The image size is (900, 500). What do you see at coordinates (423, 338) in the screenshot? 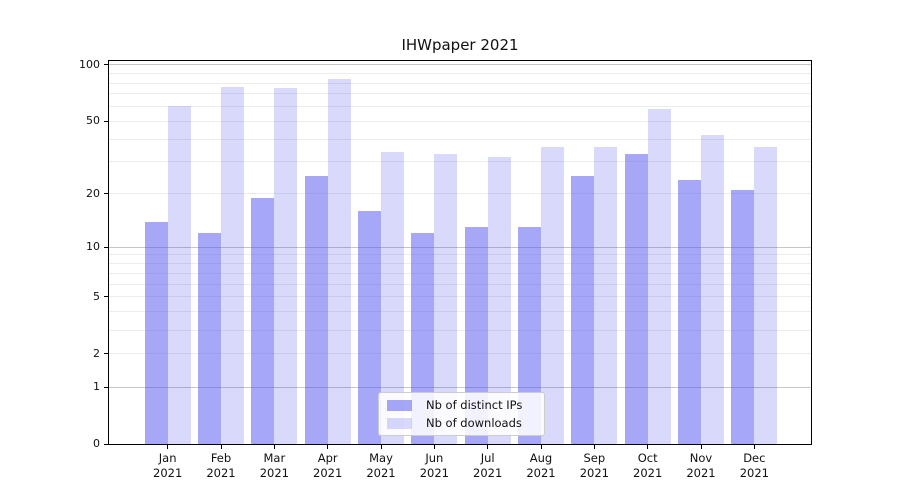
I see `bar-distinct-ips-jun` at bounding box center [423, 338].